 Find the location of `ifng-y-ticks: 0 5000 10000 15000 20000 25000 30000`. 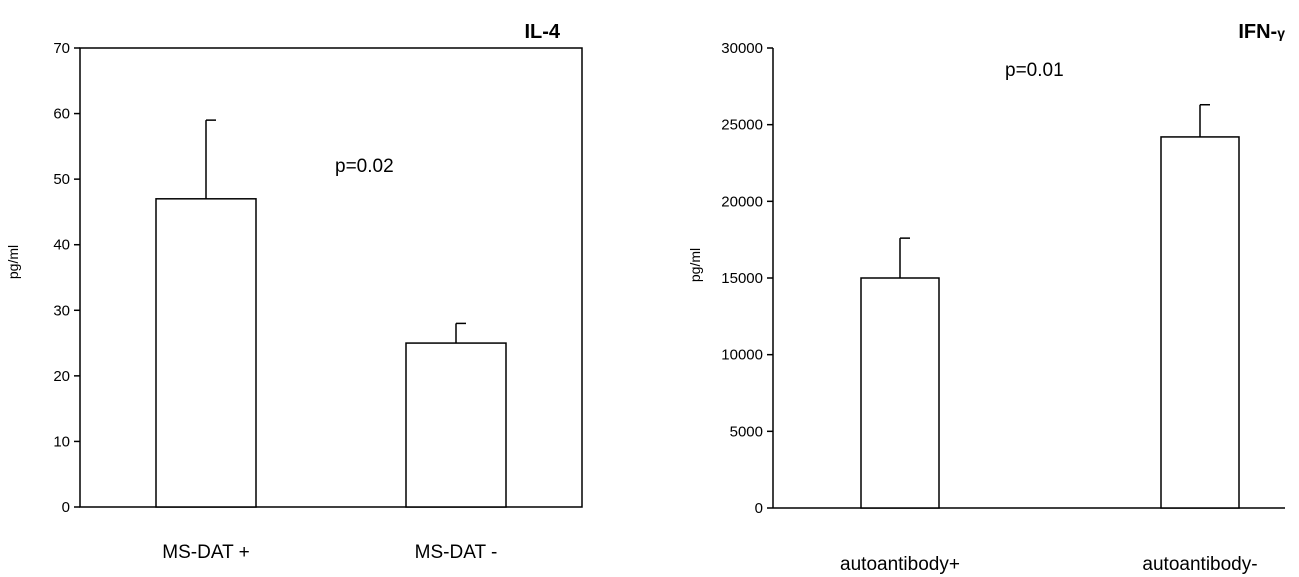

ifng-y-ticks: 0 5000 10000 15000 20000 25000 30000 is located at coordinates (747, 278).